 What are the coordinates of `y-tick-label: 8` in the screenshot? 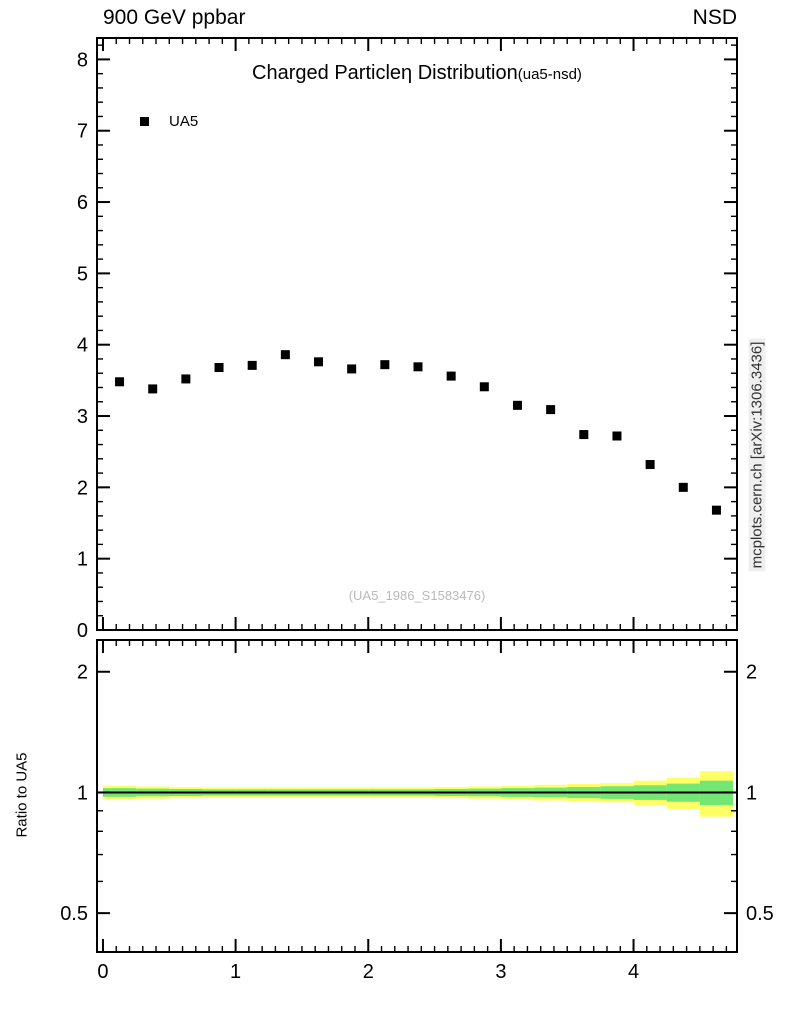 It's located at (82, 60).